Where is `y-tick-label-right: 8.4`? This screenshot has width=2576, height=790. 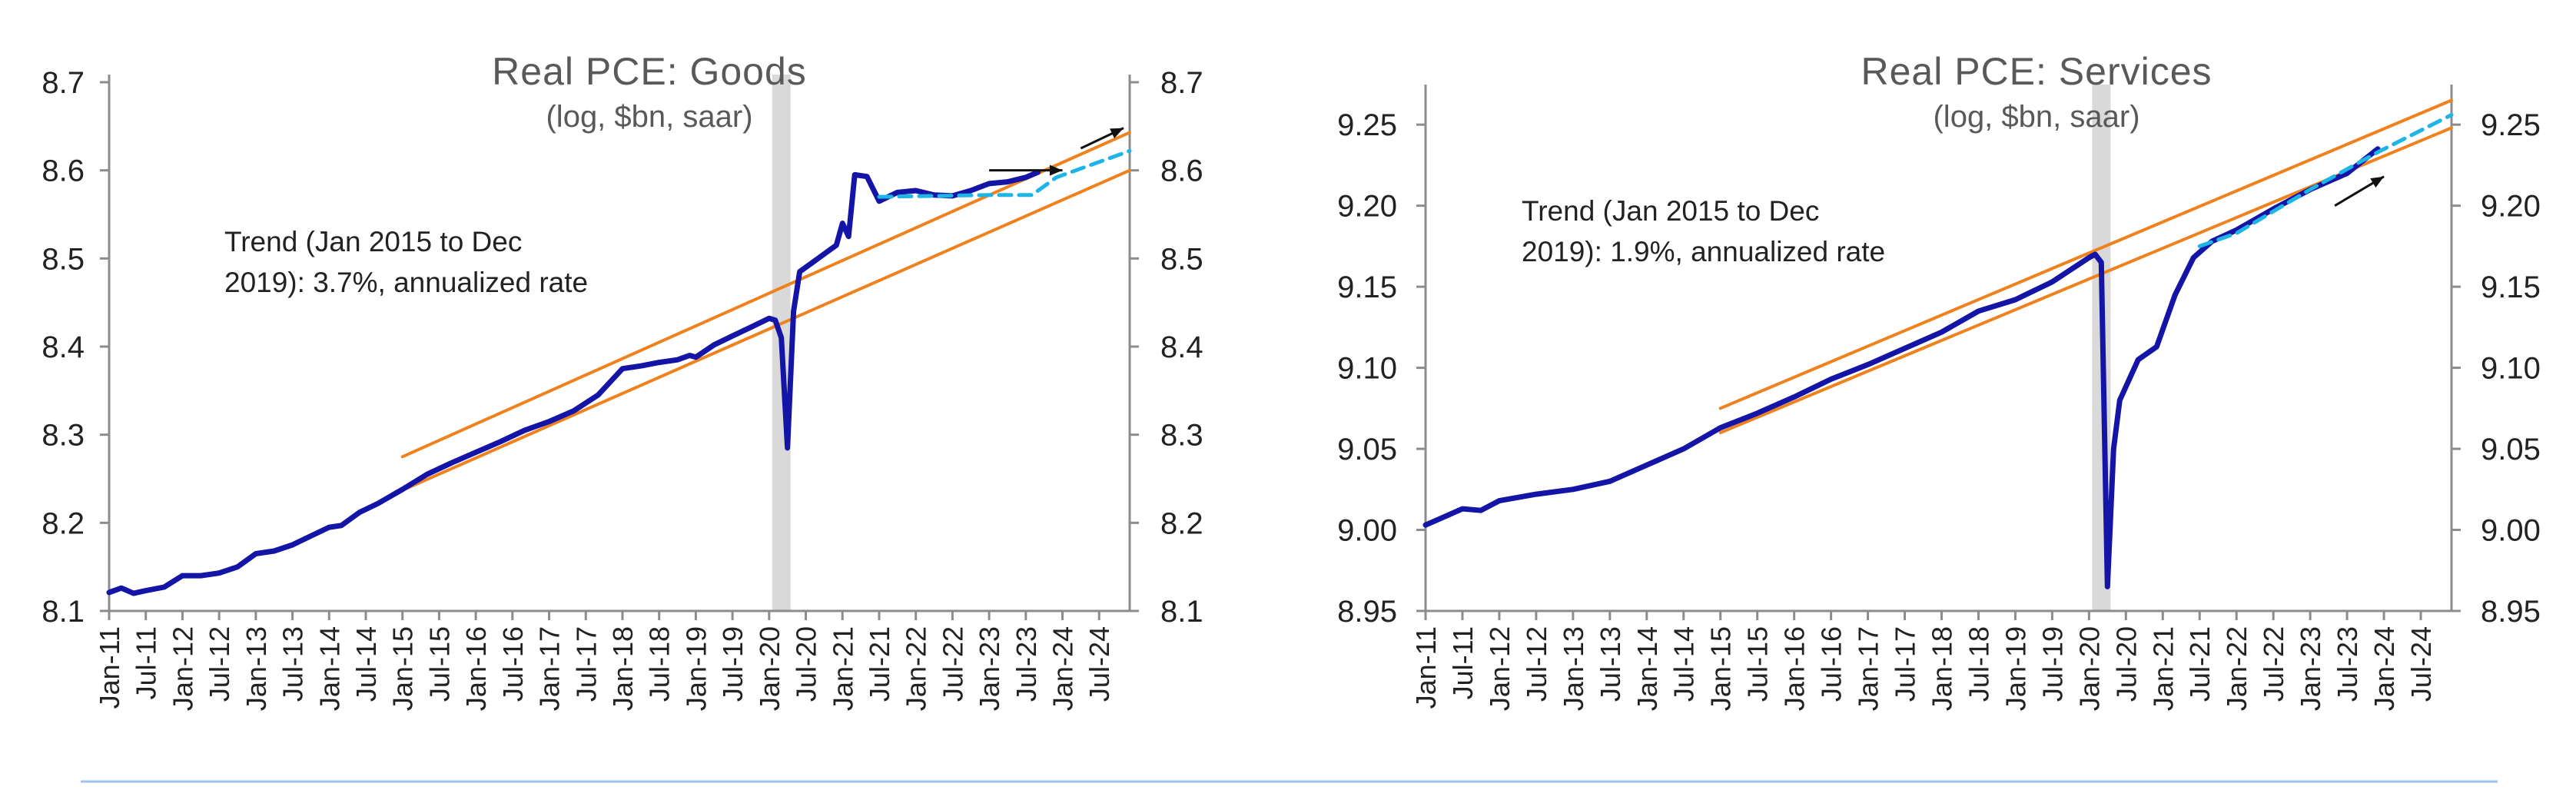
y-tick-label-right: 8.4 is located at coordinates (1181, 347).